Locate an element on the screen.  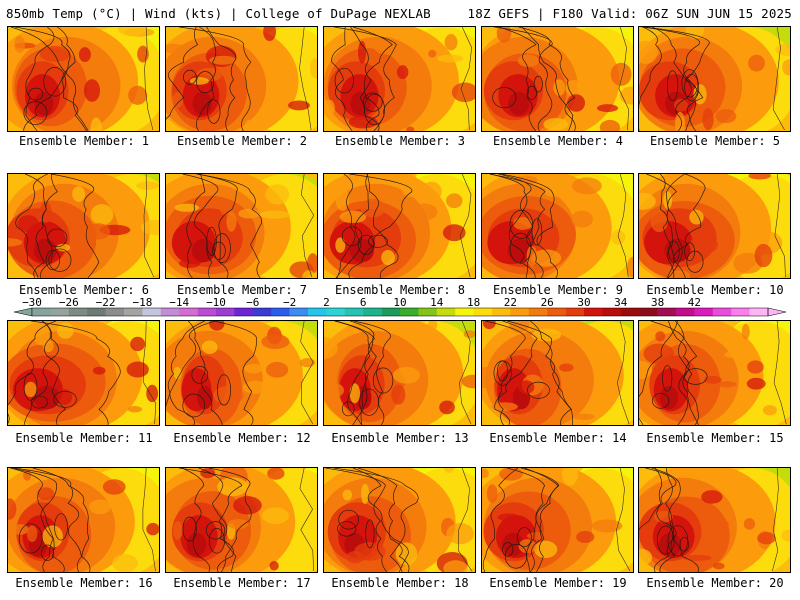
ensemble-member-label: Ensemble Member: 13 is located at coordinates (400, 438).